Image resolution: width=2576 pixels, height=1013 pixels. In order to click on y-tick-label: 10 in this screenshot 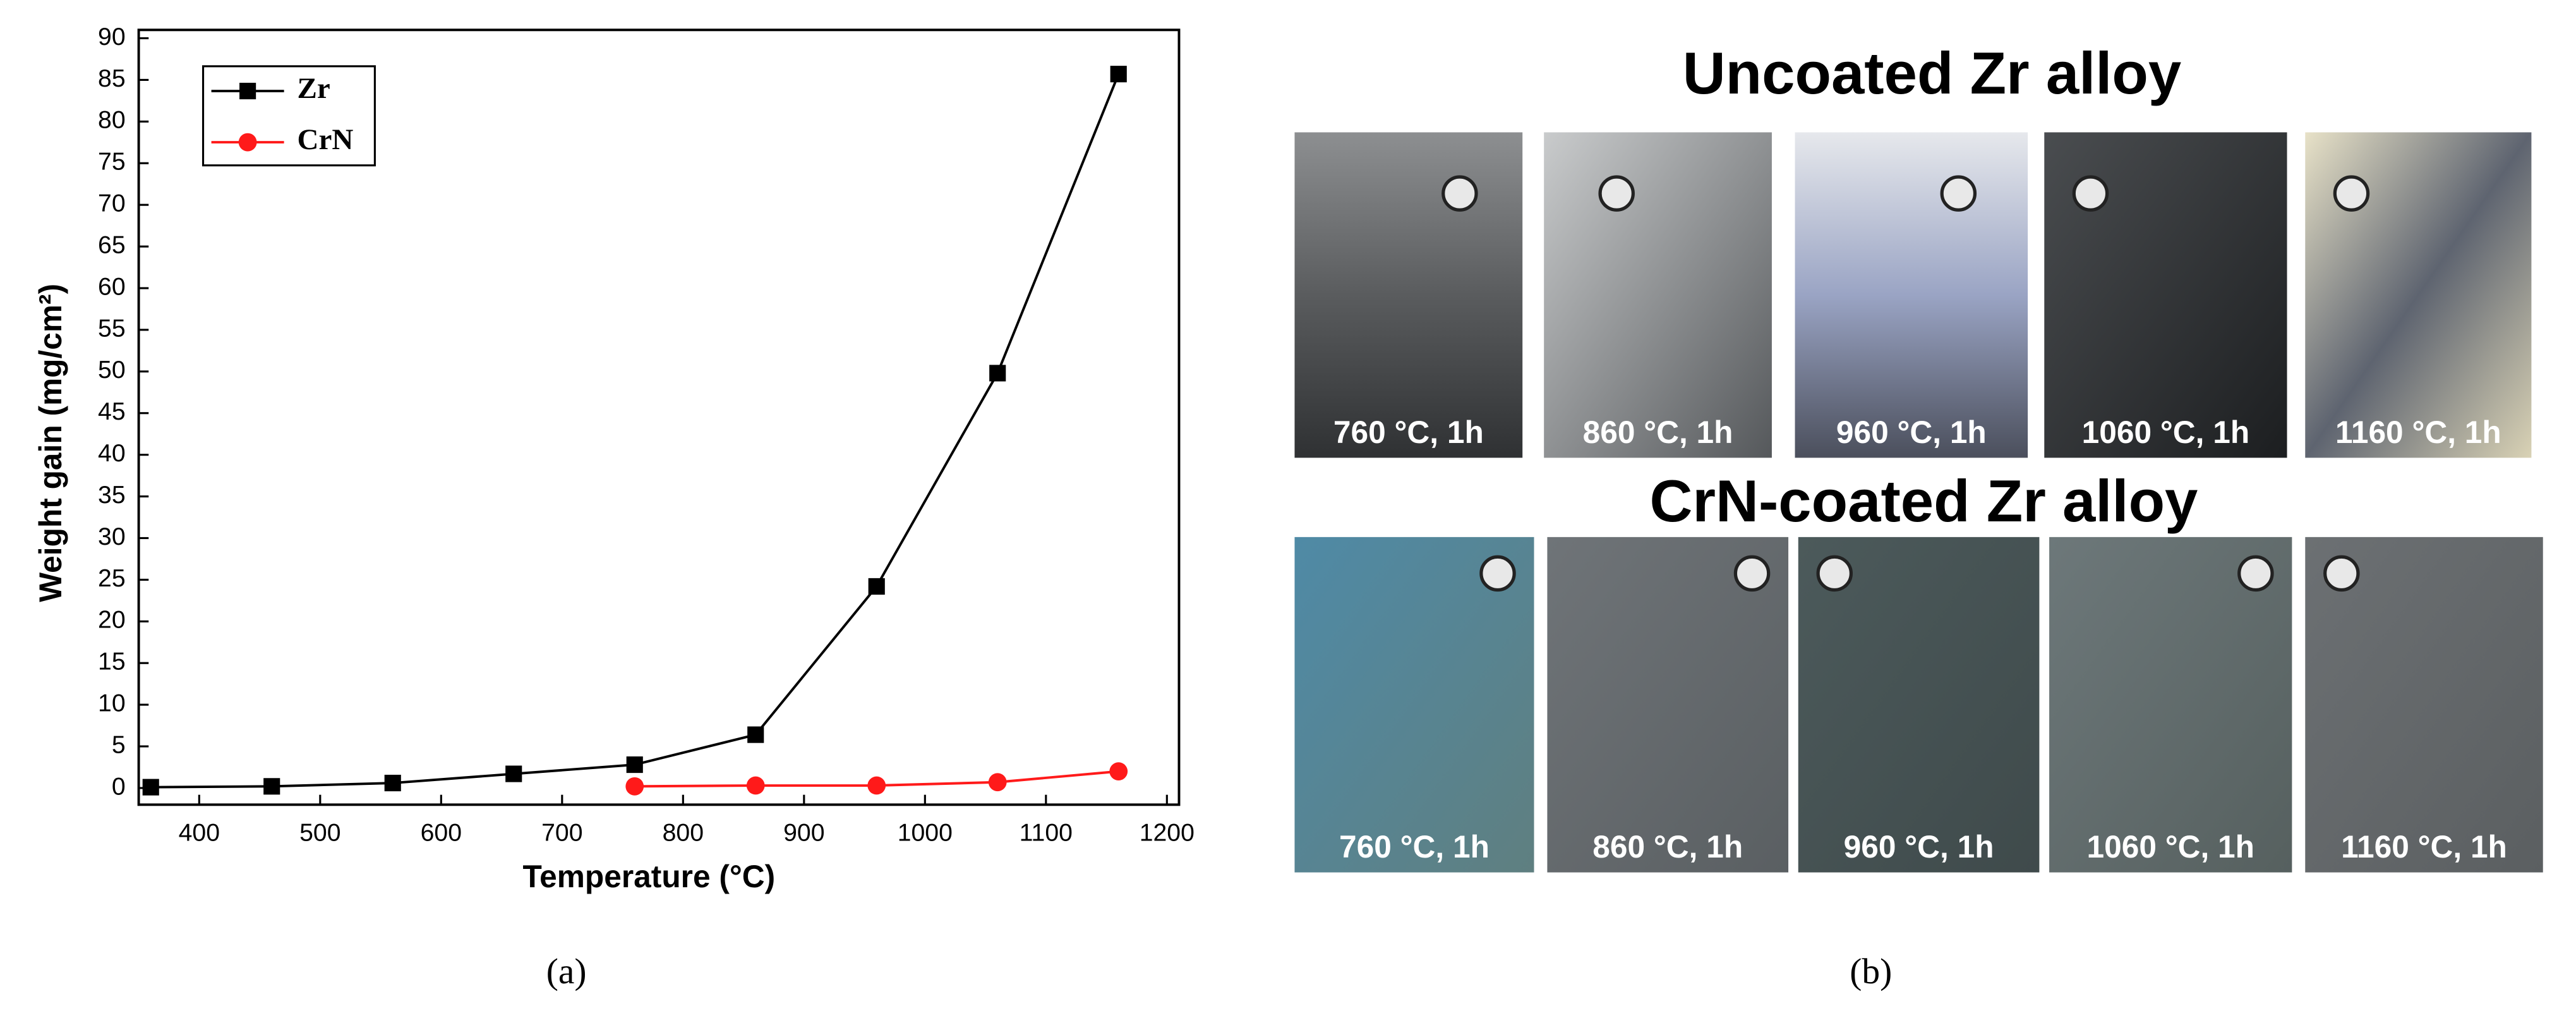, I will do `click(112, 703)`.